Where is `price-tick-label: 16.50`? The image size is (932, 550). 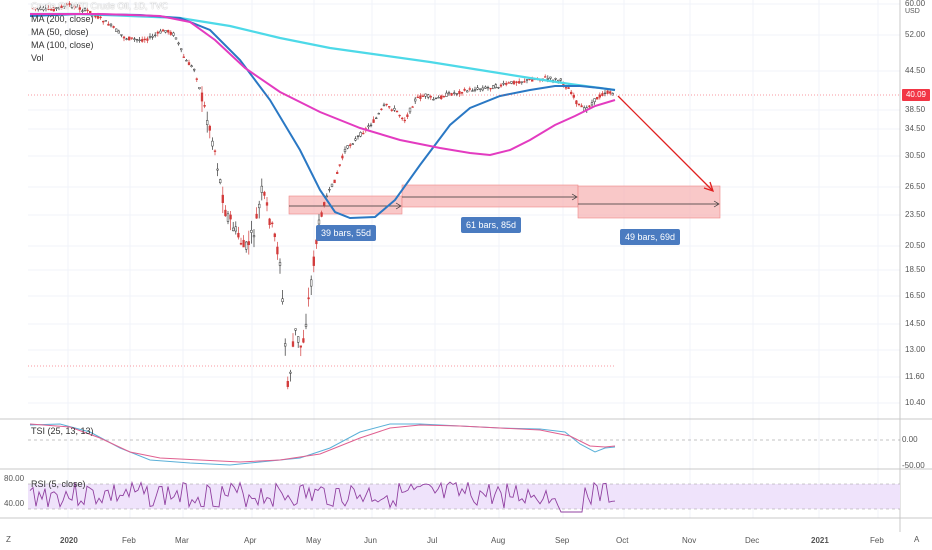
price-tick-label: 16.50 is located at coordinates (915, 295).